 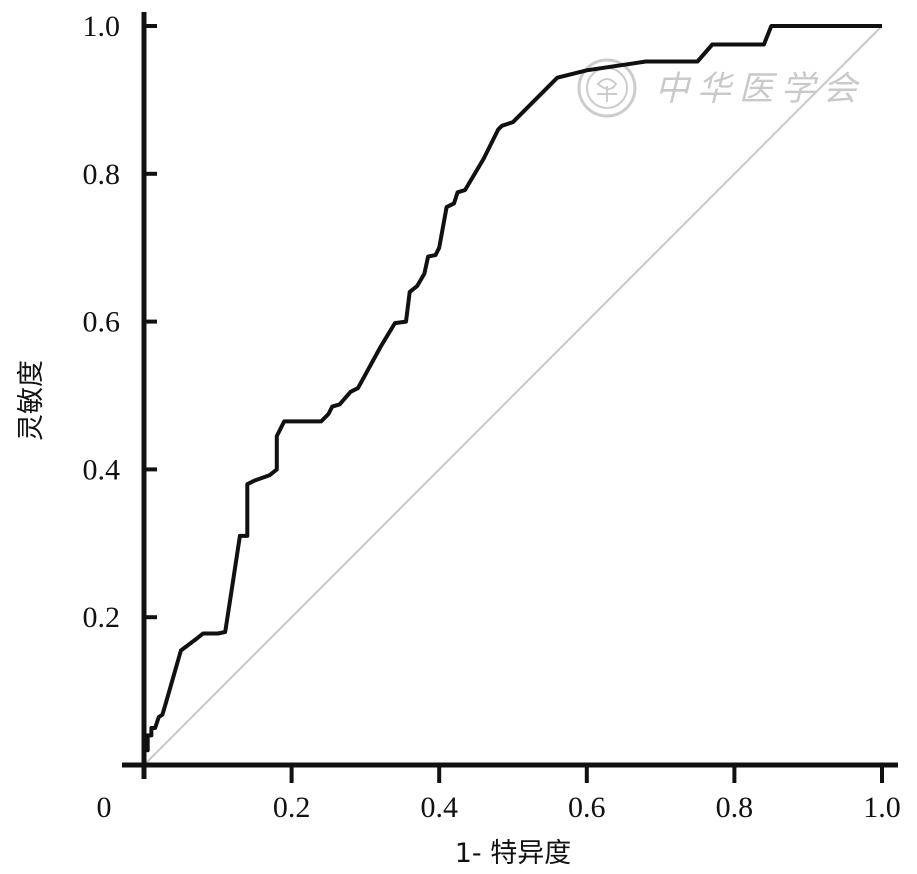 I want to click on y-tick-label: 0.8, so click(x=102, y=174).